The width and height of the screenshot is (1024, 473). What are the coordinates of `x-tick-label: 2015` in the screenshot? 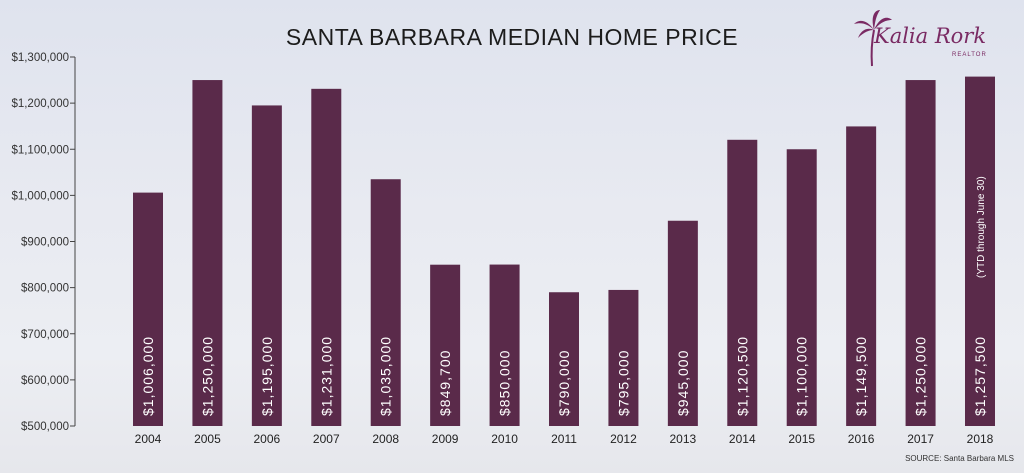 It's located at (801, 439).